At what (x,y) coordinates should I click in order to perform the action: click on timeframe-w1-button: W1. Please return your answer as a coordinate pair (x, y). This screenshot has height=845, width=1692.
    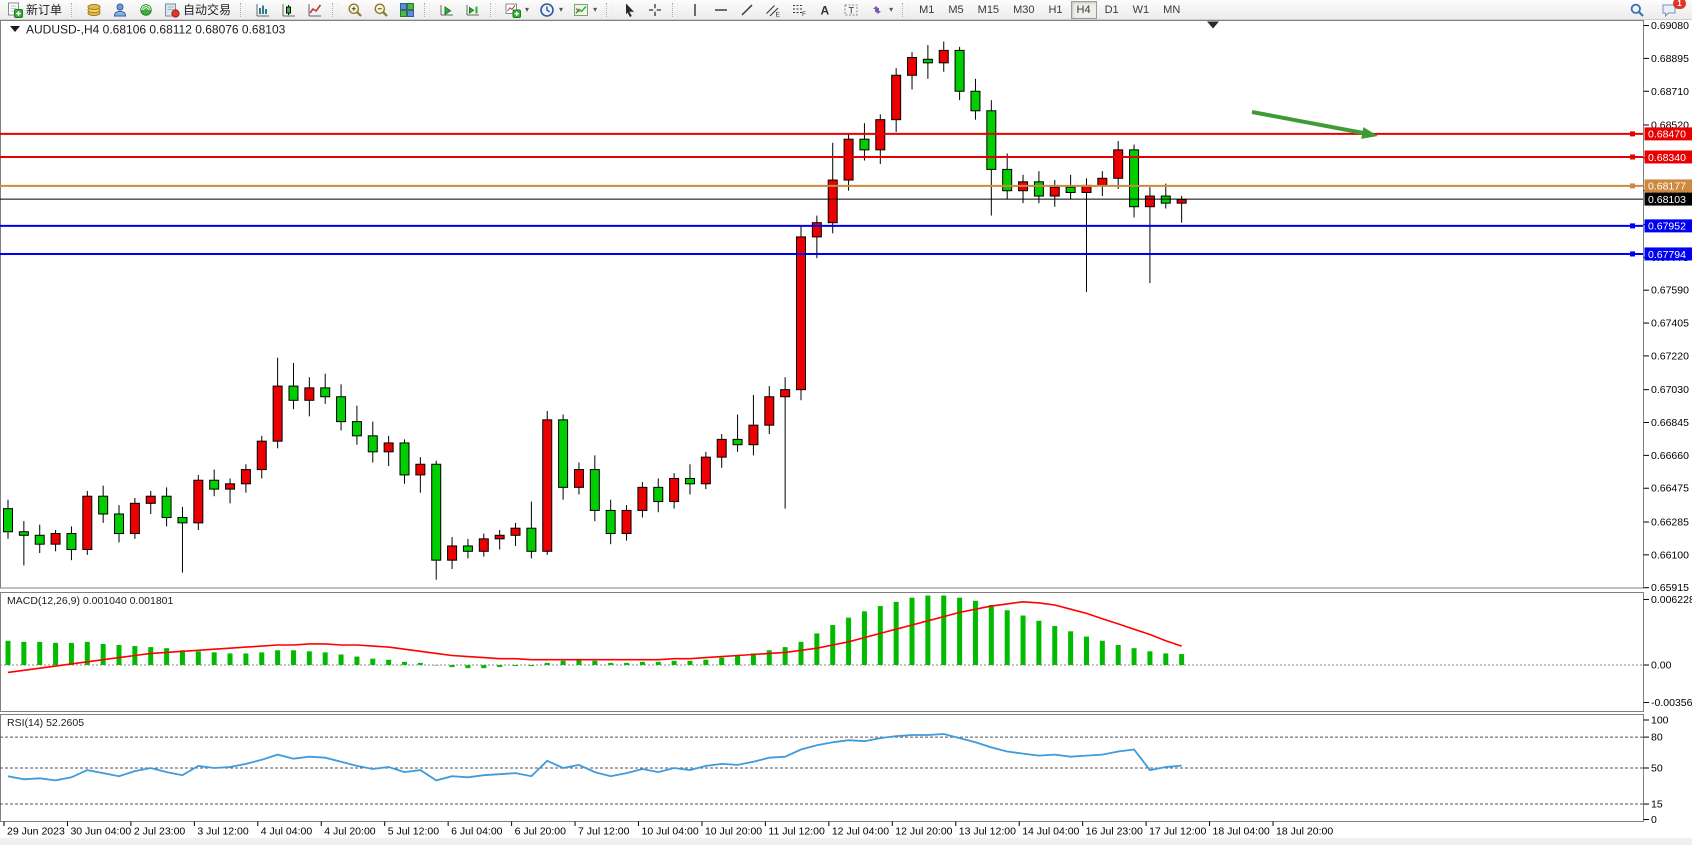
    Looking at the image, I should click on (1141, 10).